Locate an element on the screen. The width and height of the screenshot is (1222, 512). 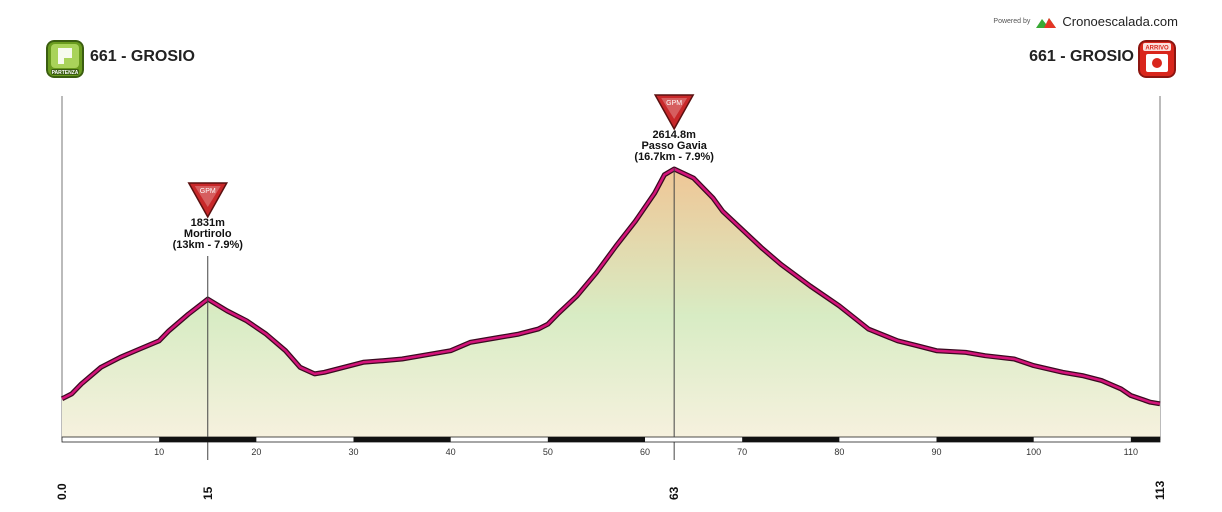
x-tick-label: 10 is located at coordinates (159, 452).